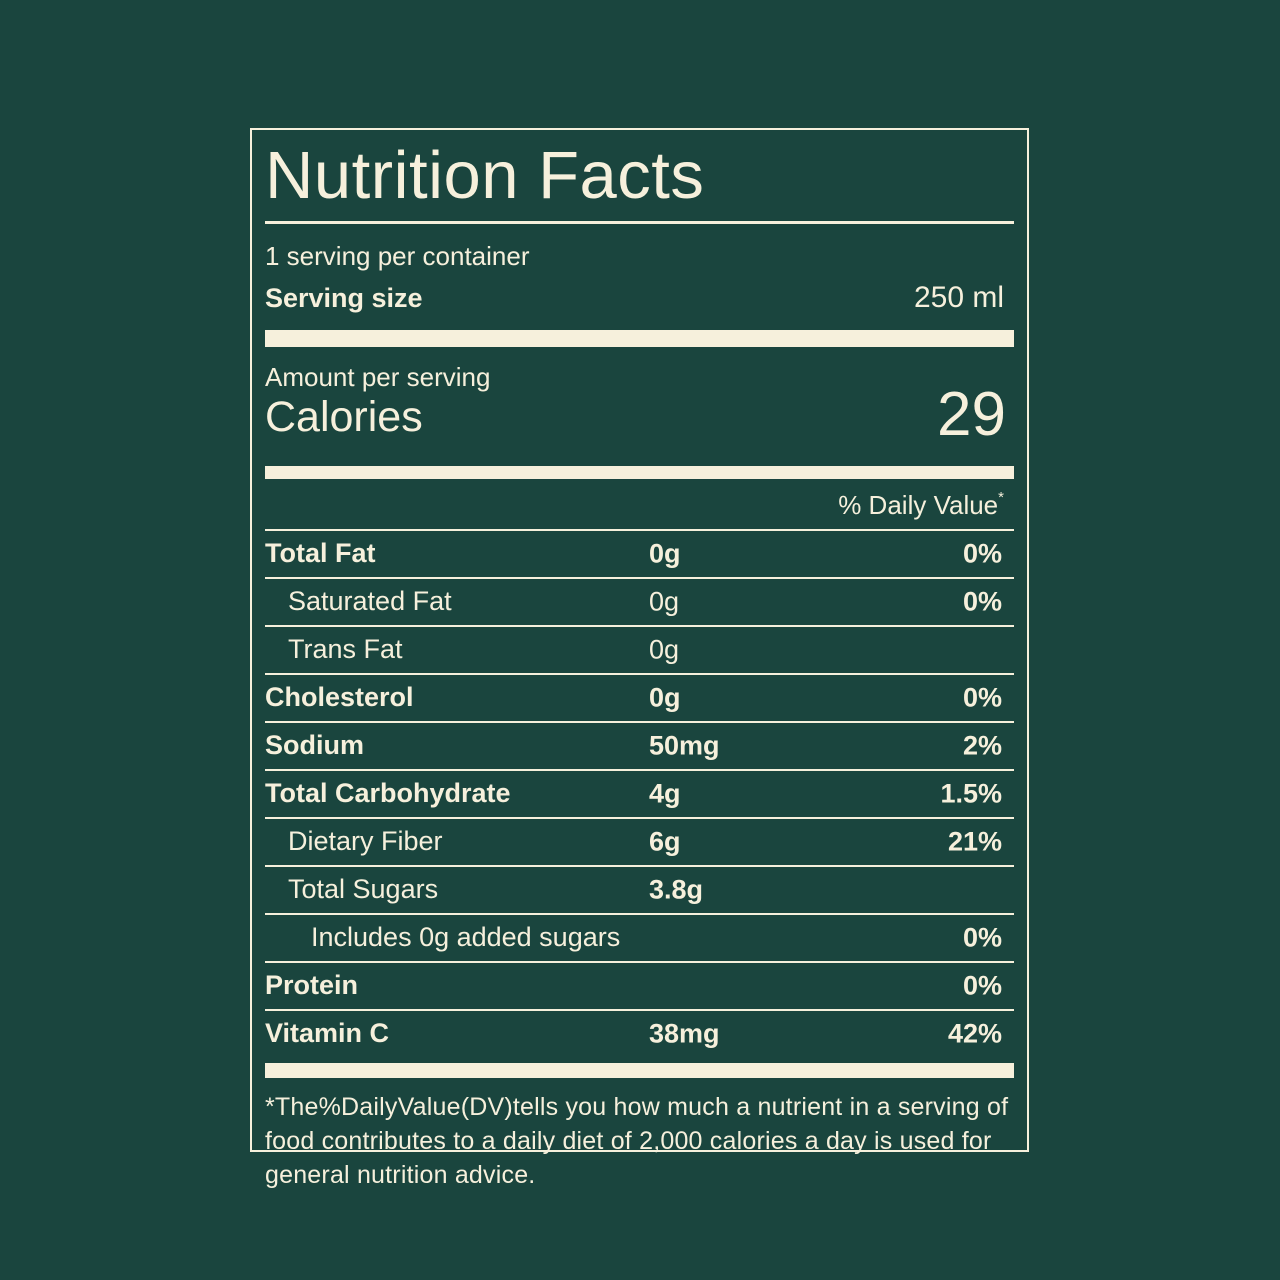  What do you see at coordinates (971, 414) in the screenshot?
I see `calories-value: 29` at bounding box center [971, 414].